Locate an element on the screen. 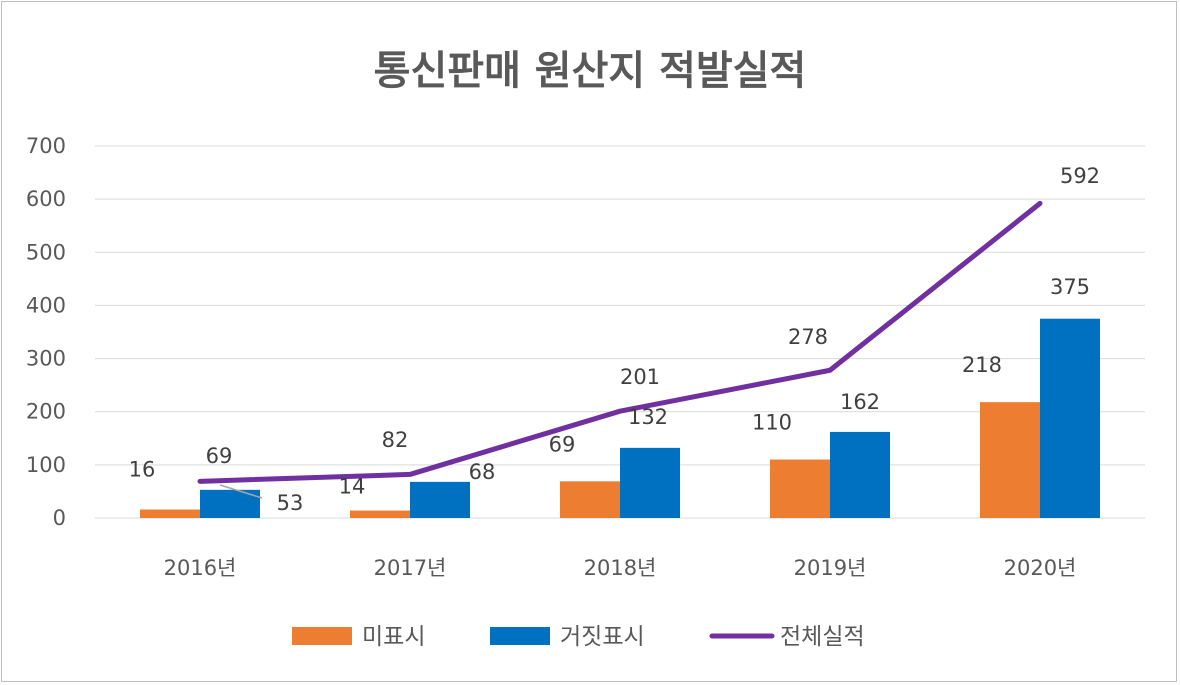  x-tick-label: 2017년 is located at coordinates (410, 568).